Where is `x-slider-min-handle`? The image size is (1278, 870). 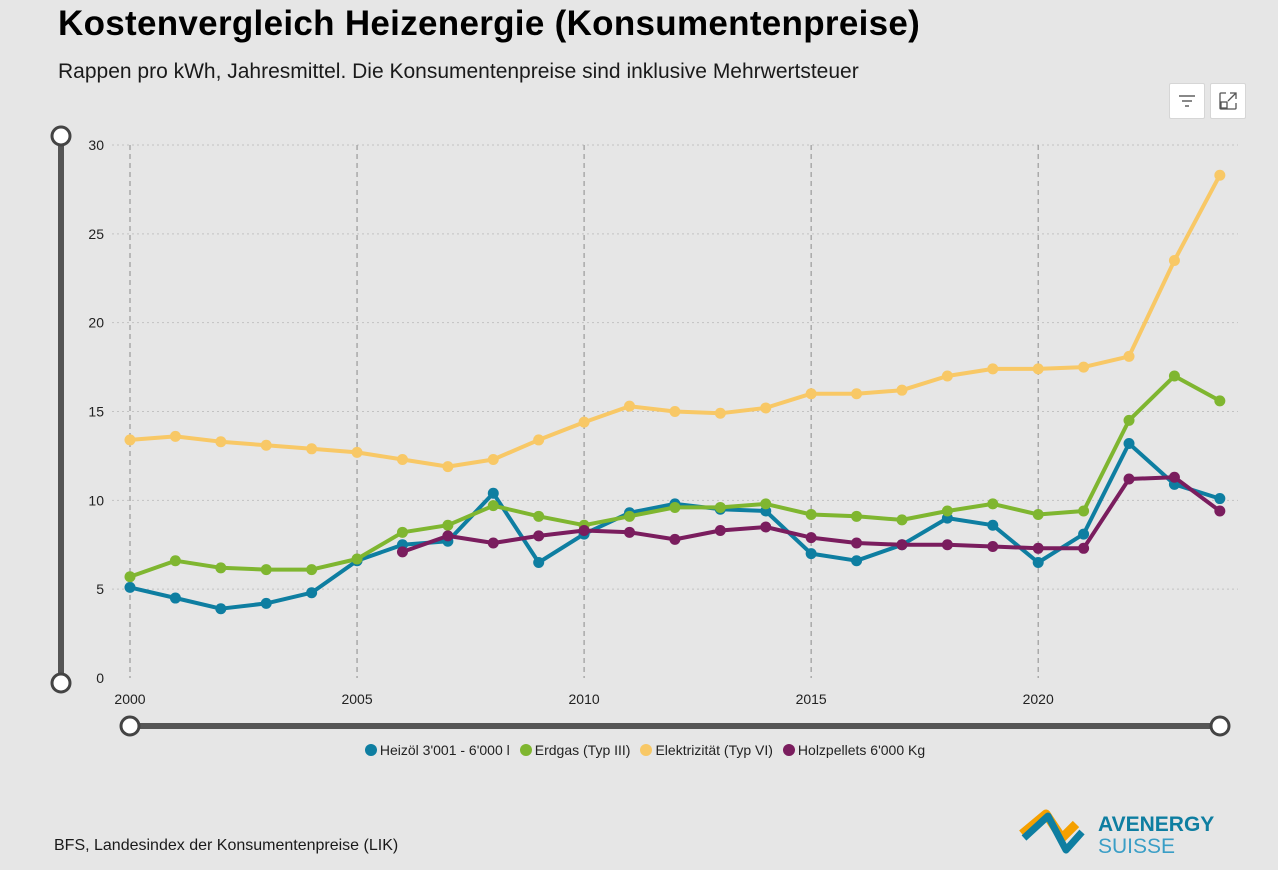 x-slider-min-handle is located at coordinates (130, 726).